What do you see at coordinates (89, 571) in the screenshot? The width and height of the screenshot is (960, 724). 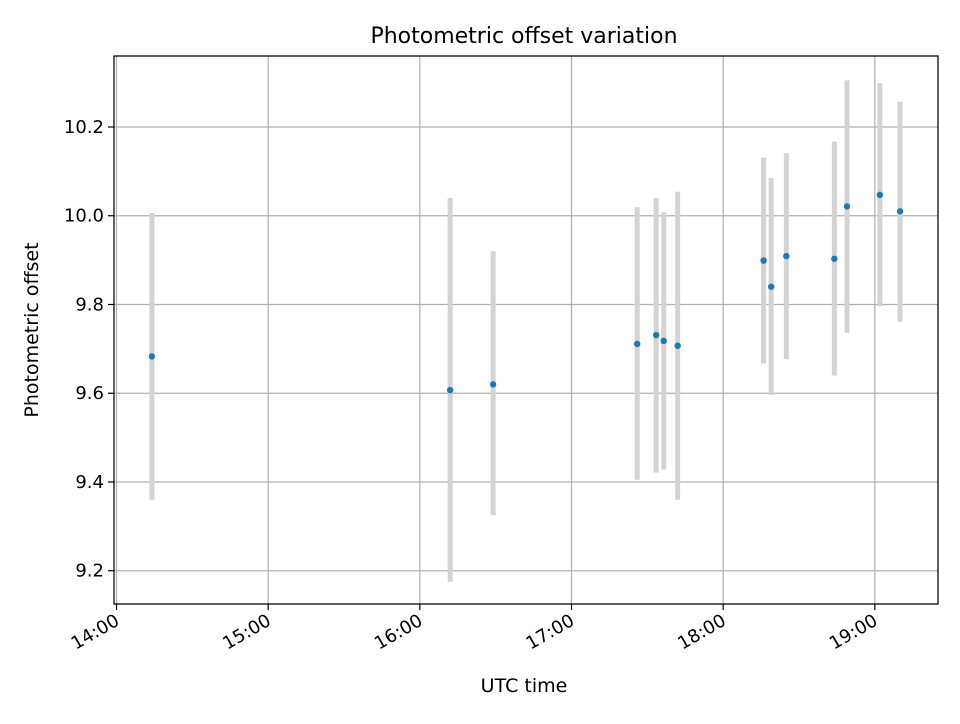 I see `y-tick-label: 9.2` at bounding box center [89, 571].